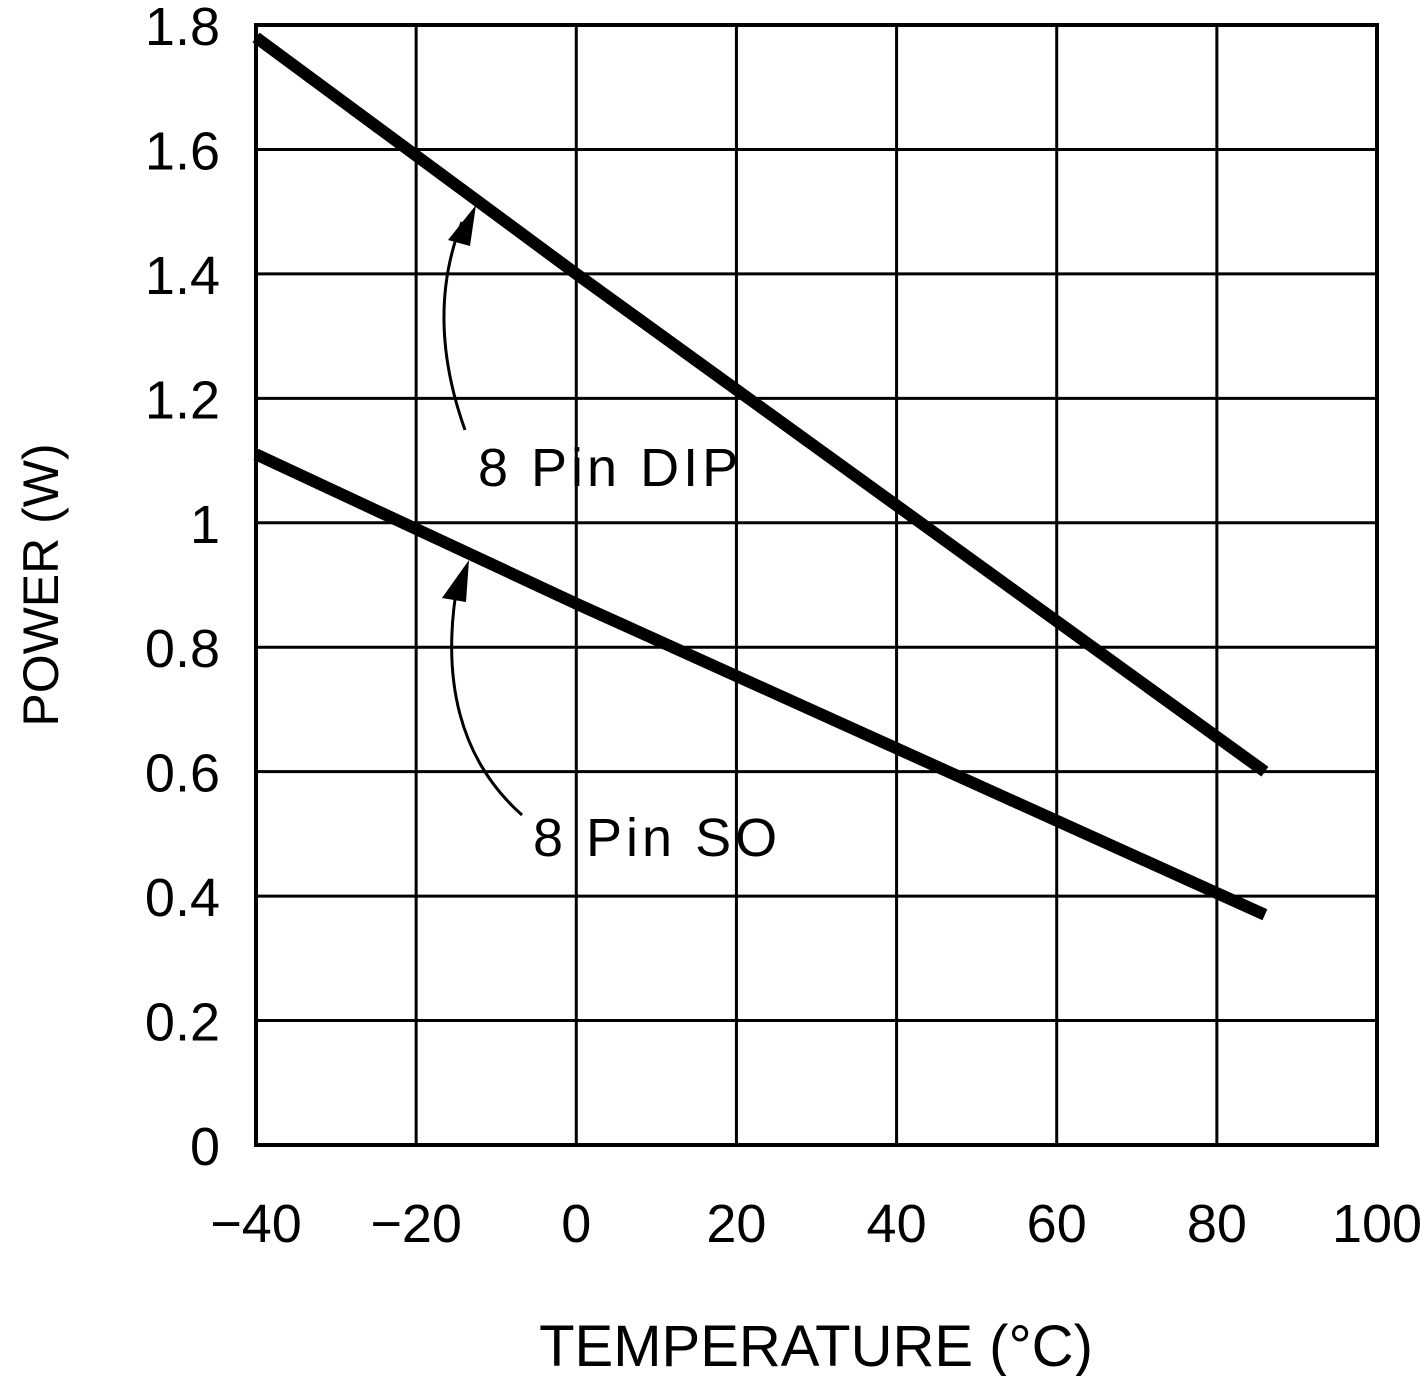 The width and height of the screenshot is (1421, 1376). What do you see at coordinates (182, 588) in the screenshot?
I see `y-tick-labels: 0 0.2 0.4 0.6 0.8 1 1.2 1.4 1.6 1.8` at bounding box center [182, 588].